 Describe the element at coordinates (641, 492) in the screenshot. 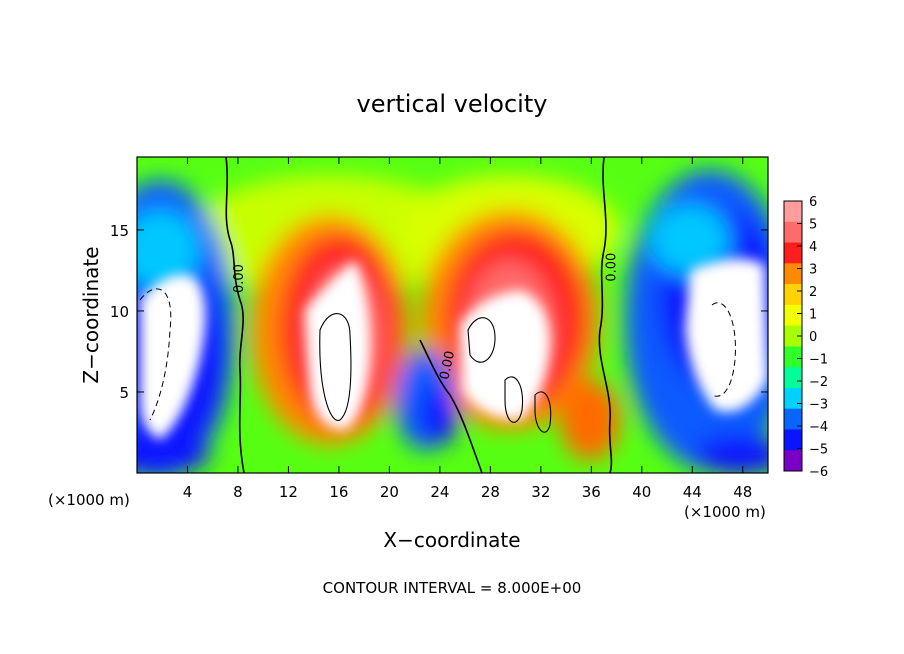

I see `x-tick-label: 40` at that location.